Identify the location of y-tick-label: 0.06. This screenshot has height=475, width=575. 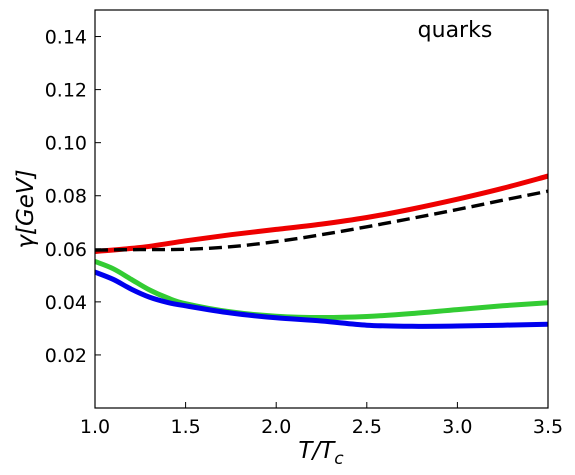
(66, 250).